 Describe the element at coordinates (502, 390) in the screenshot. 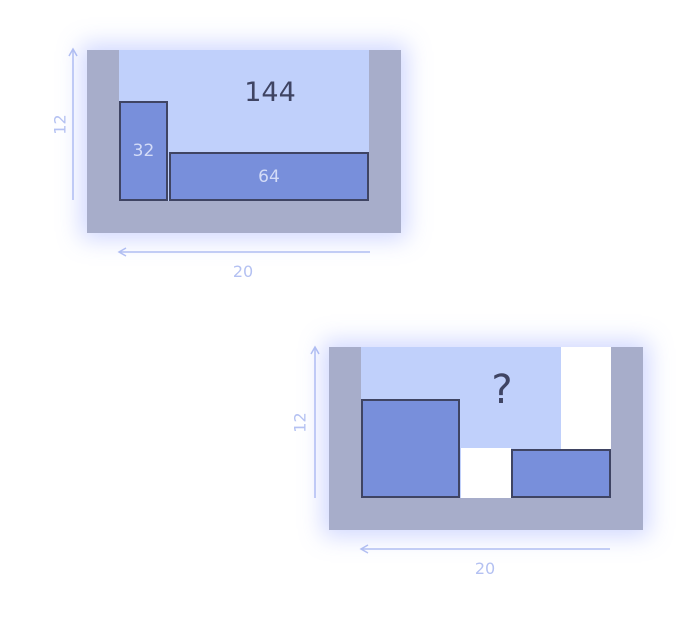

I see `unknown-volume-label: ?` at that location.